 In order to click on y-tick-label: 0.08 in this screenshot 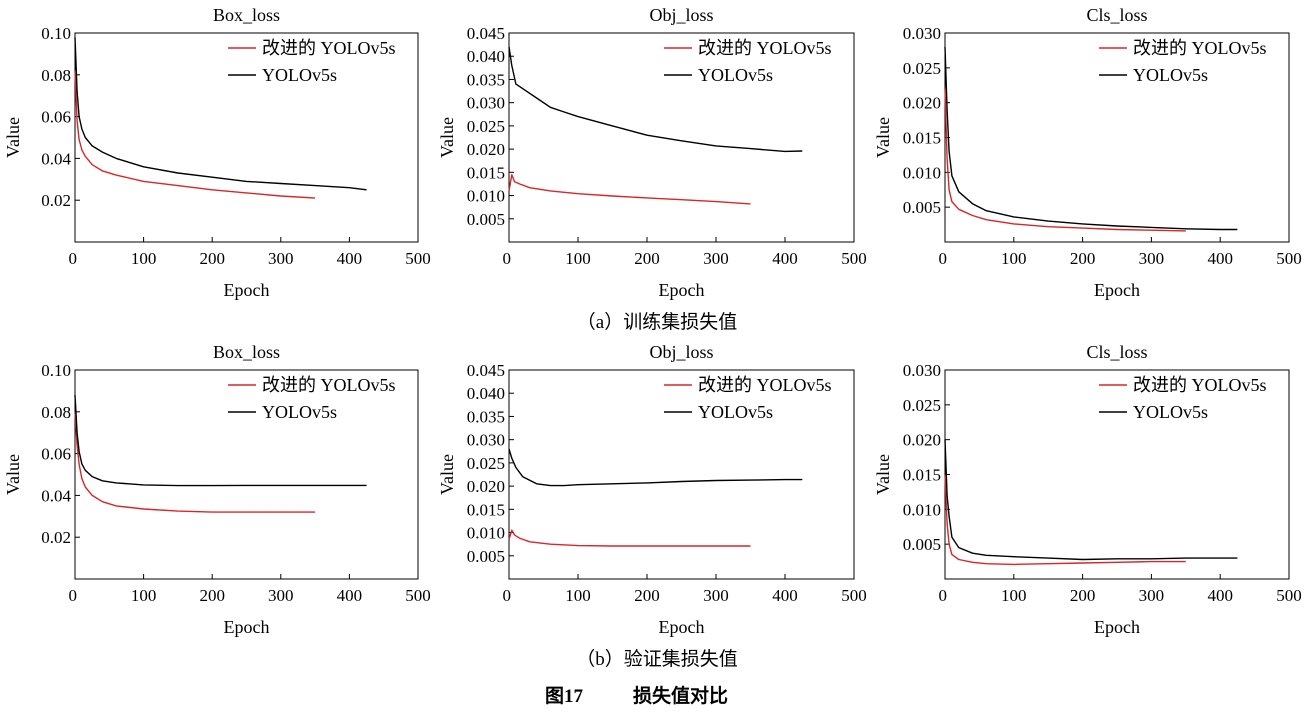, I will do `click(56, 412)`.